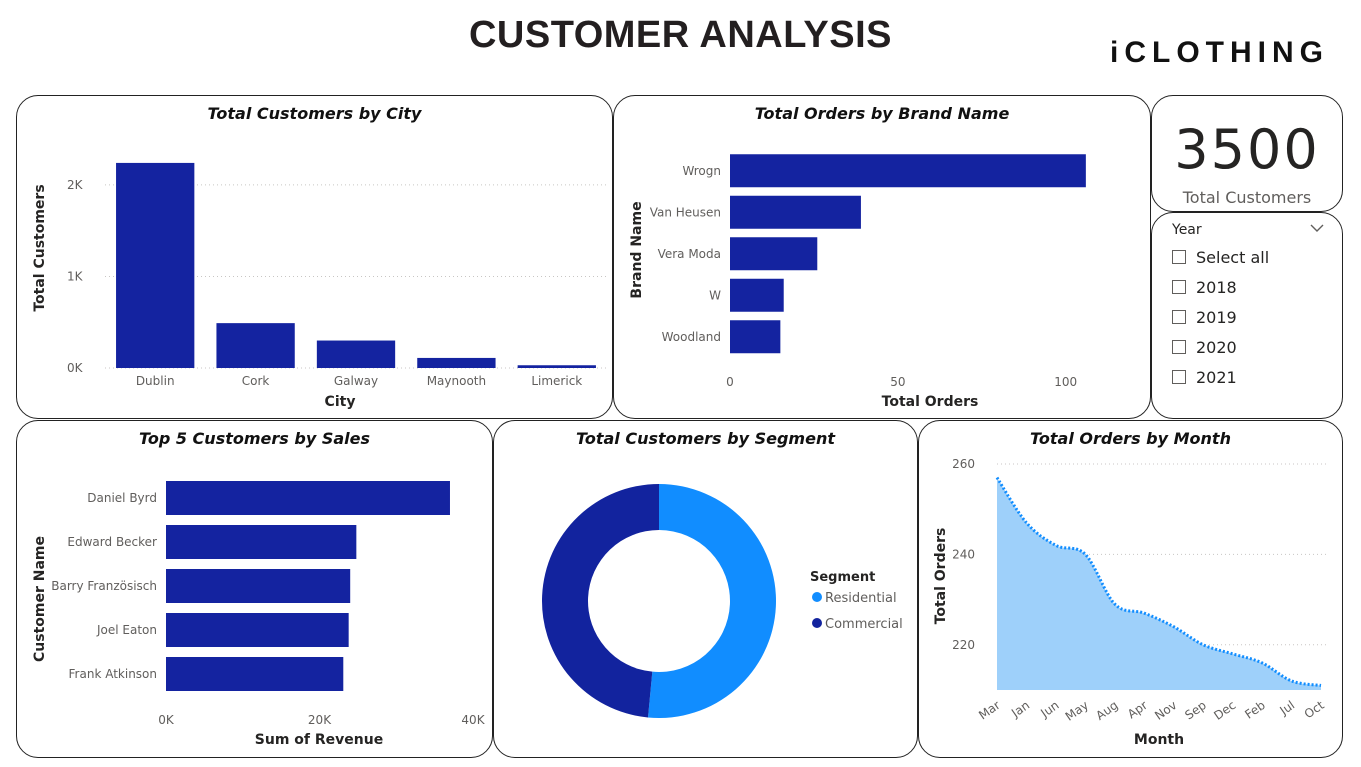  Describe the element at coordinates (685, 212) in the screenshot. I see `y-tick-label: Van Heusen` at that location.